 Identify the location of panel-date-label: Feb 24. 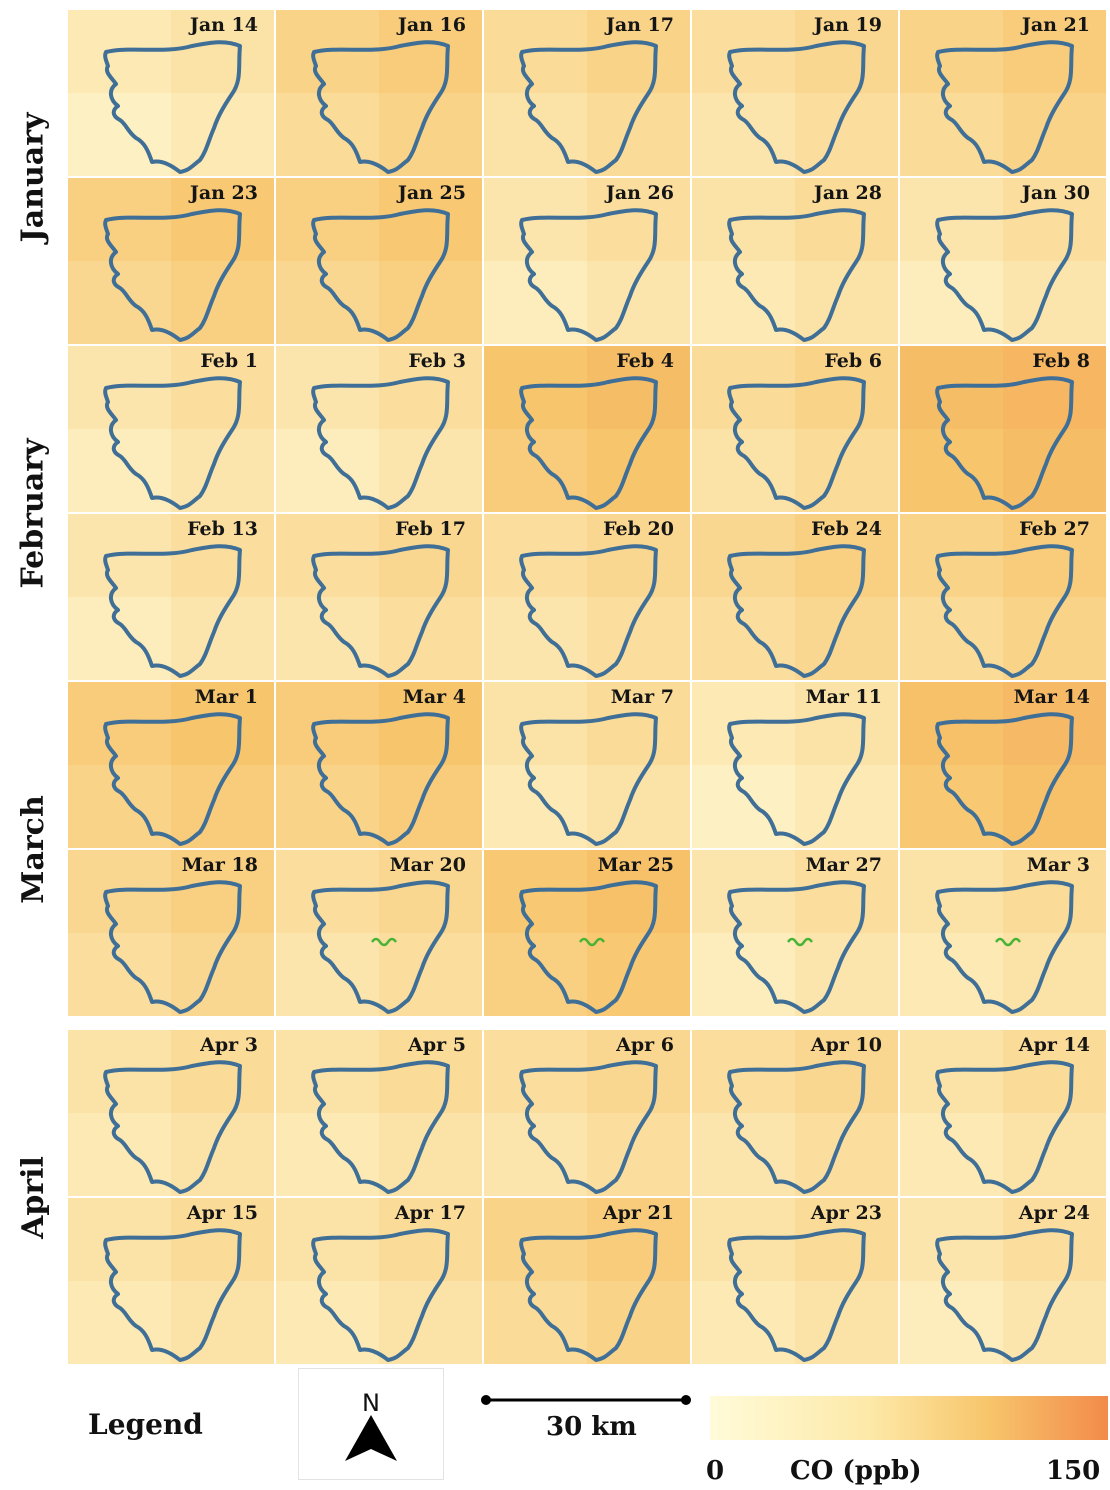
(846, 529).